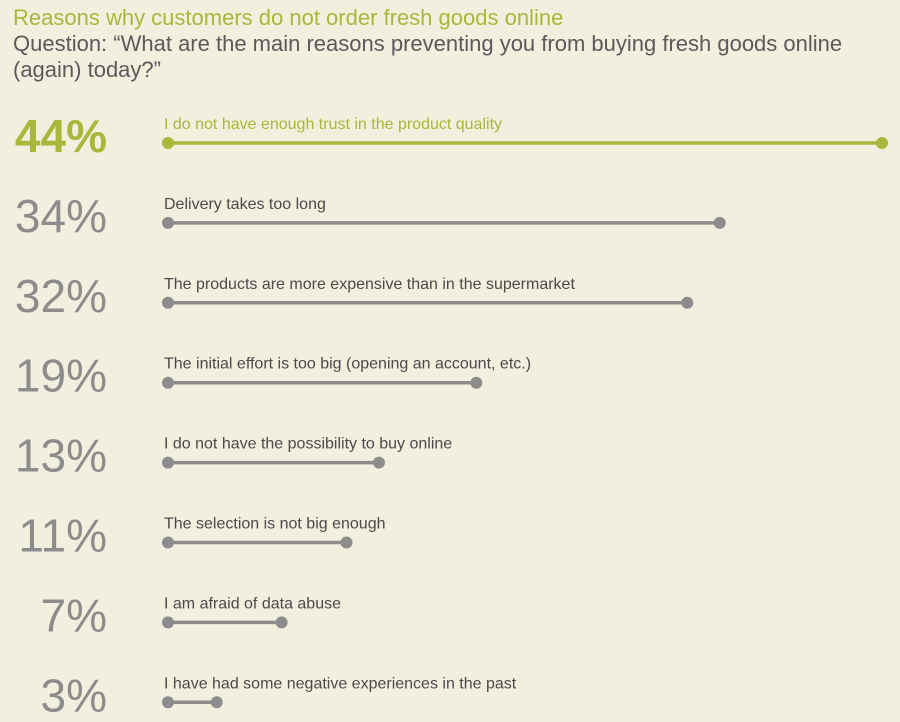 The image size is (900, 722). Describe the element at coordinates (74, 695) in the screenshot. I see `value-label: 3%` at that location.